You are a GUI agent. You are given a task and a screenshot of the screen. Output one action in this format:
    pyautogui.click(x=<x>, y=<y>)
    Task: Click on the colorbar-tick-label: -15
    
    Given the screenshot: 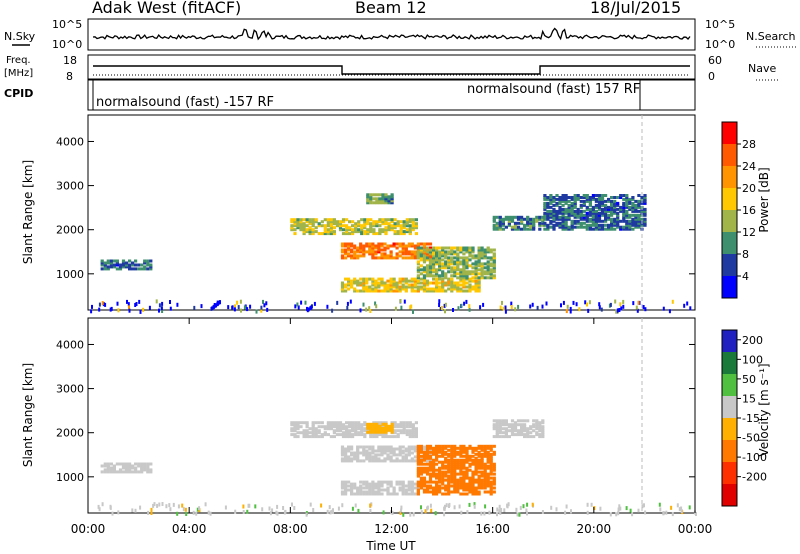 What is the action you would take?
    pyautogui.click(x=751, y=418)
    